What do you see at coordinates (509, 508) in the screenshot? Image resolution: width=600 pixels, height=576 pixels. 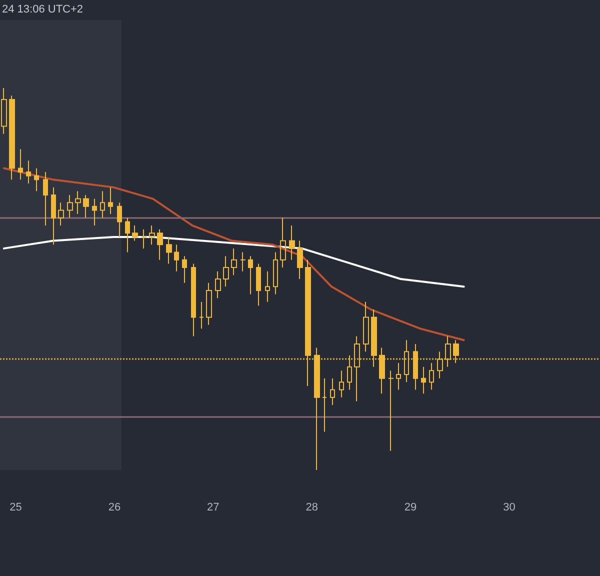 I see `x-tick-label: 30` at bounding box center [509, 508].